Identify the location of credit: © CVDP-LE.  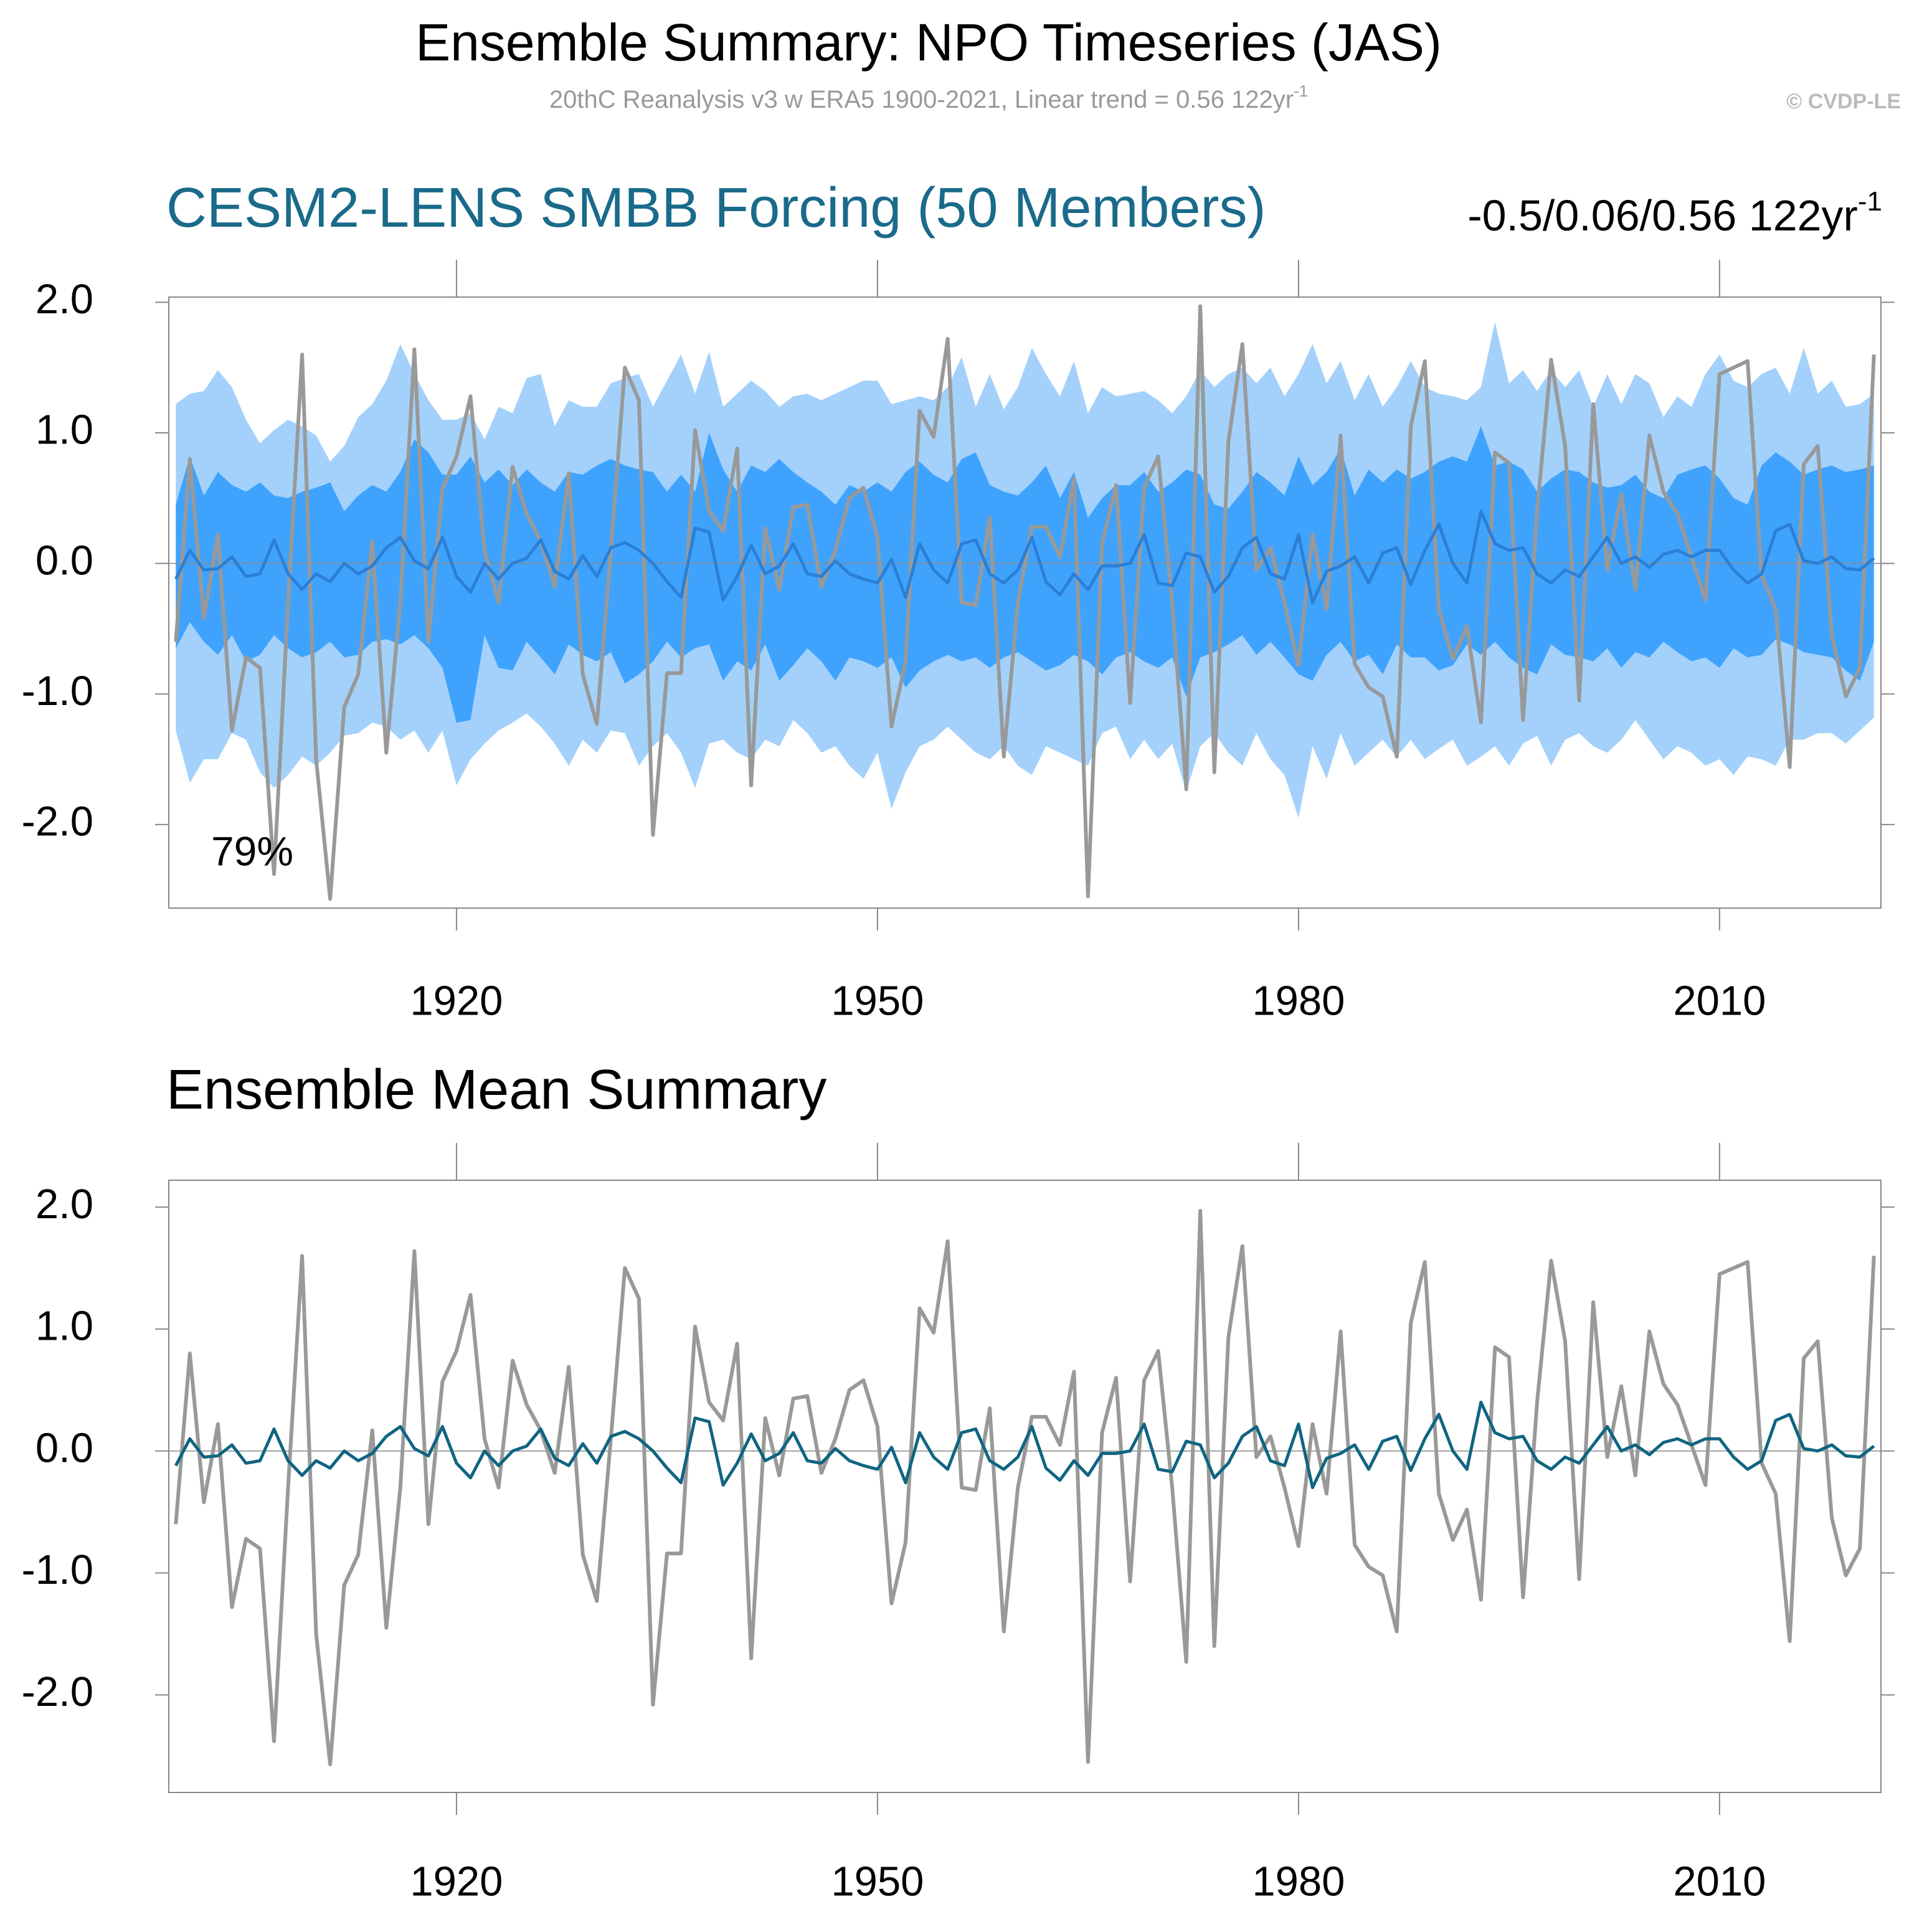
(1844, 101).